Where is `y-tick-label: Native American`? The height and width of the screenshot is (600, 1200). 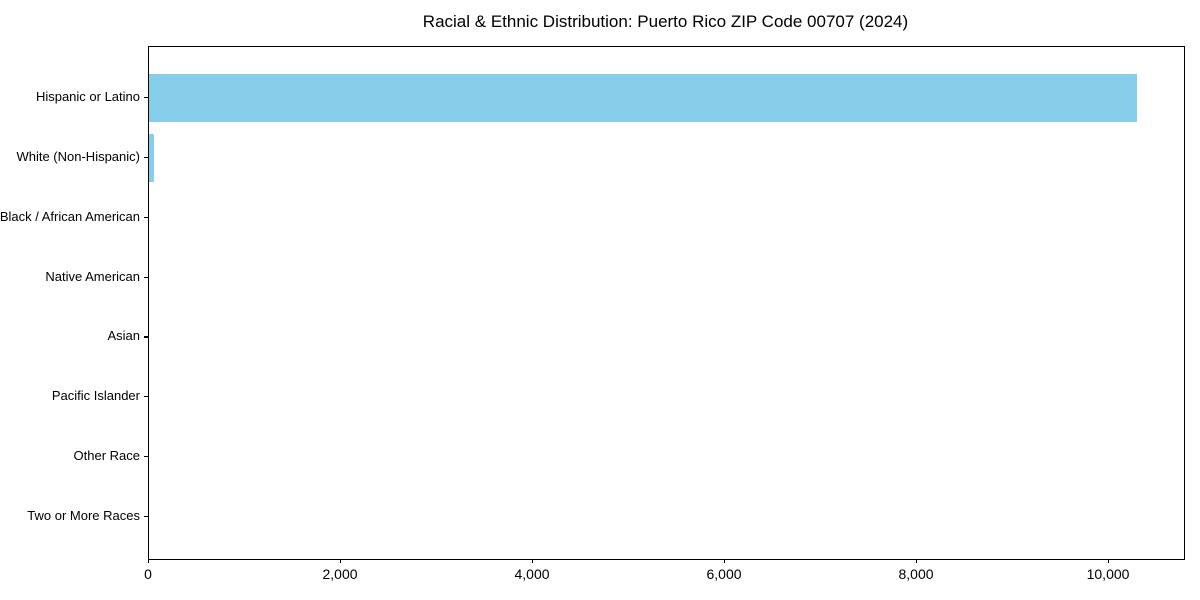
y-tick-label: Native American is located at coordinates (92, 276).